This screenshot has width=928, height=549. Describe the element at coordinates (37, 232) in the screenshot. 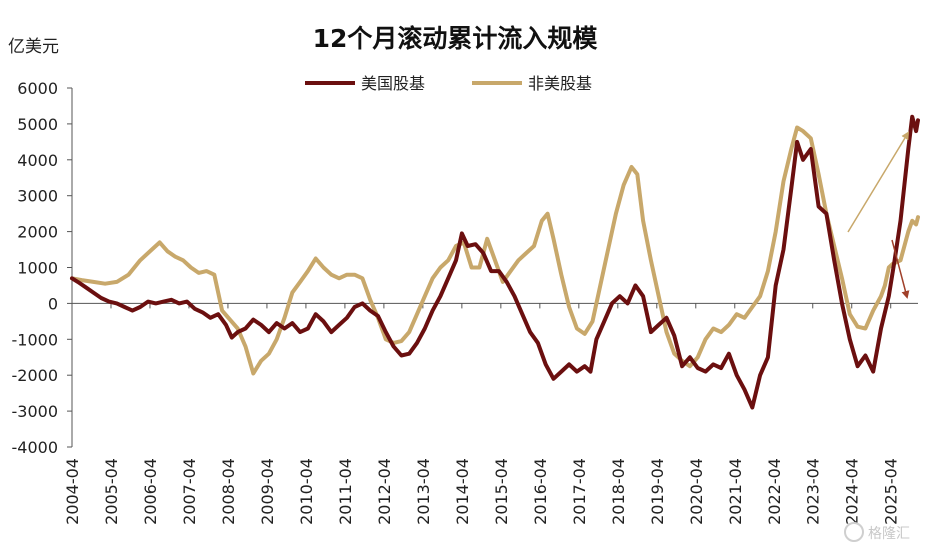

I see `y-tick-label: 2000` at that location.